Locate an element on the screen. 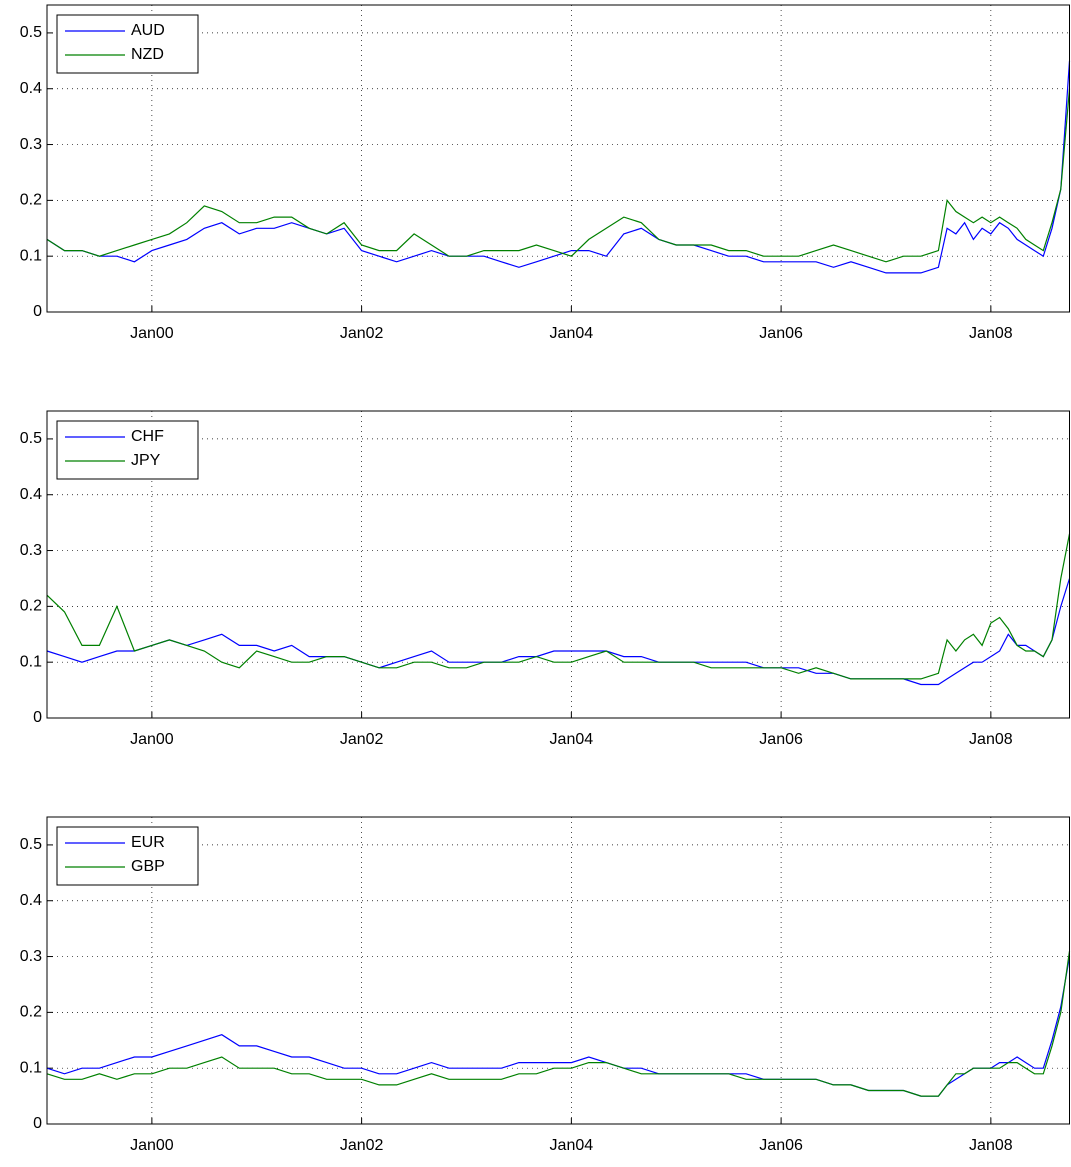 The image size is (1071, 1167). legend: CHF JPY is located at coordinates (127, 450).